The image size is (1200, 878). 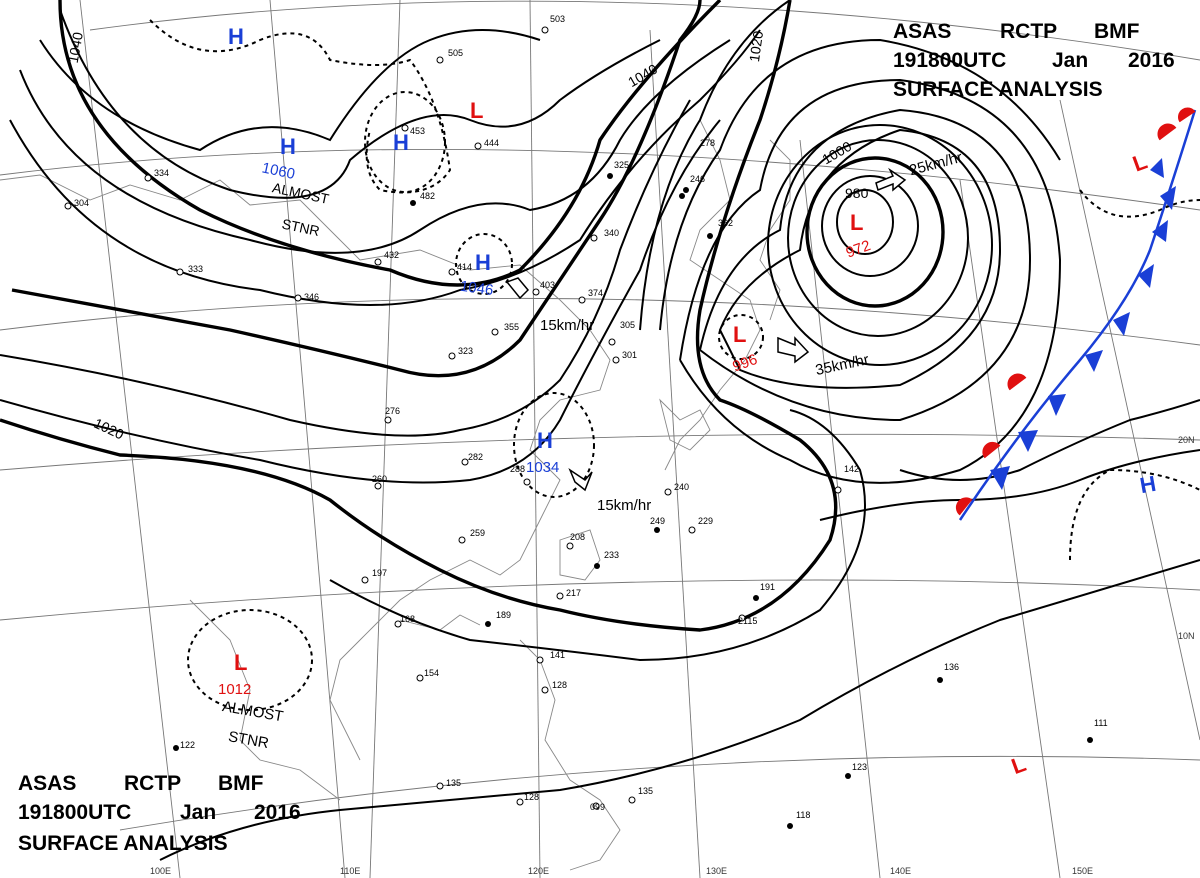 I want to click on station: 304, so click(x=76, y=204).